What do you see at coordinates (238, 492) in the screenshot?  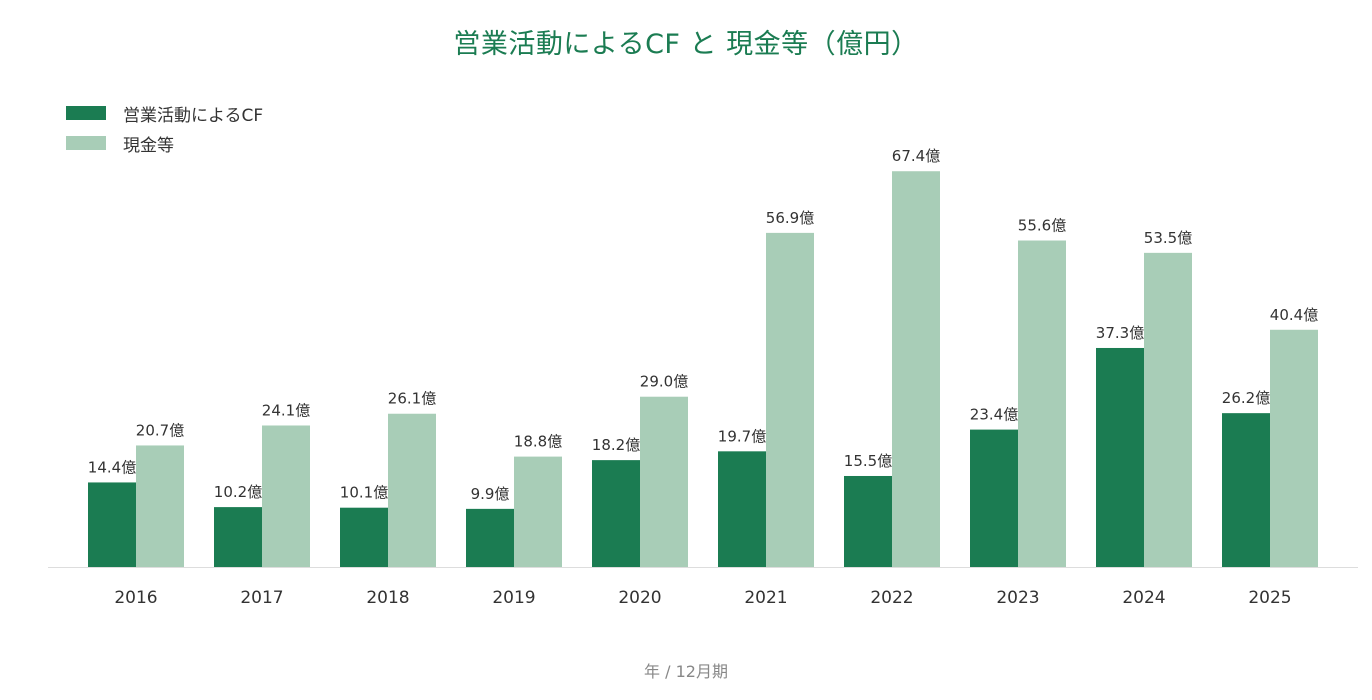 I see `data-label-operating-cf-2017: 10.2億` at bounding box center [238, 492].